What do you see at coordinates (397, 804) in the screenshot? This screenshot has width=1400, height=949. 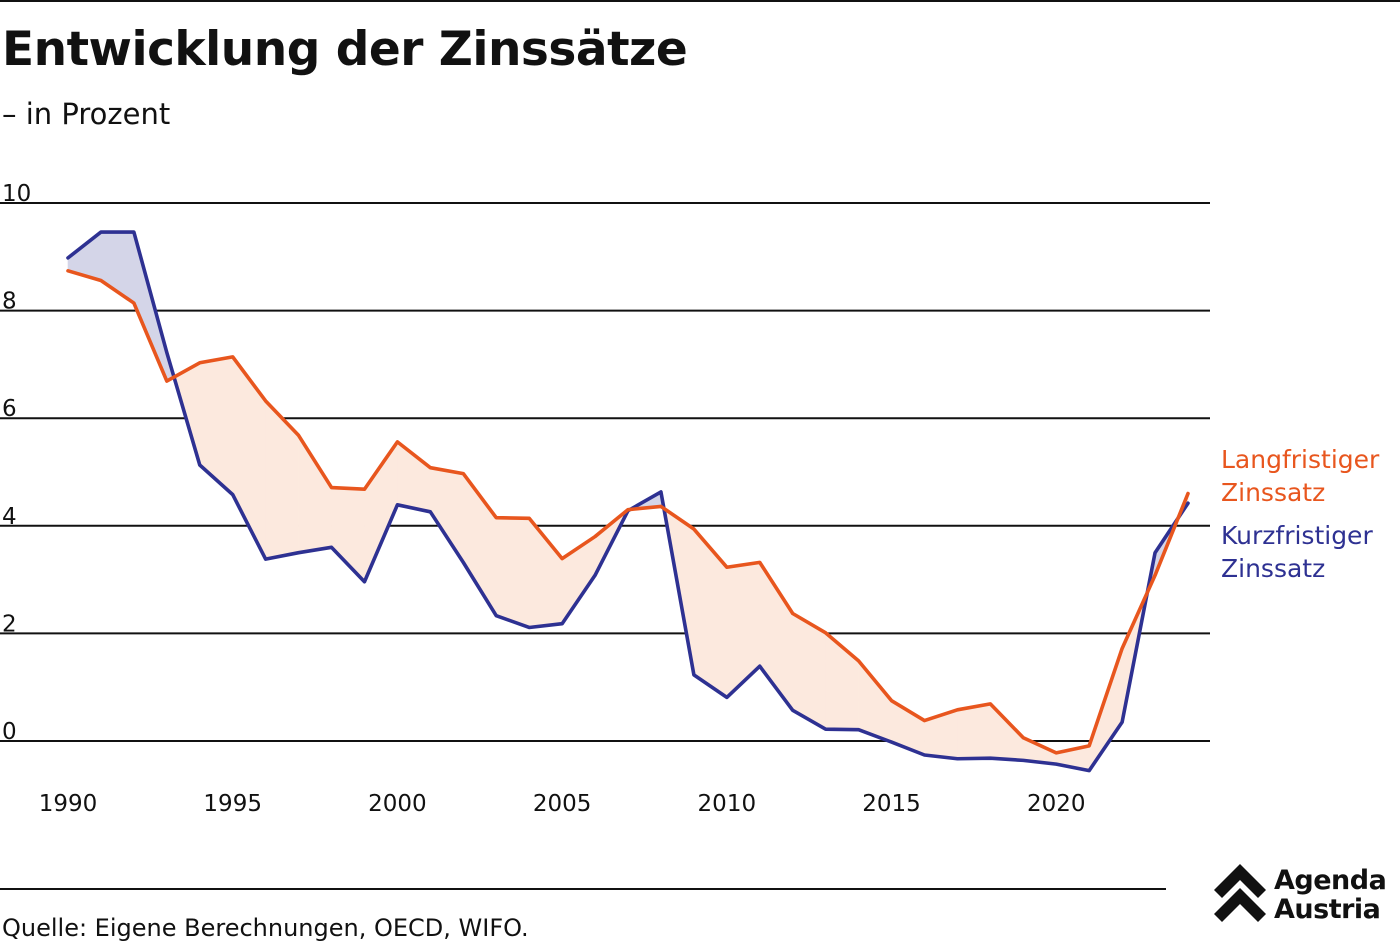 I see `x-tick-label-2000: 2000` at bounding box center [397, 804].